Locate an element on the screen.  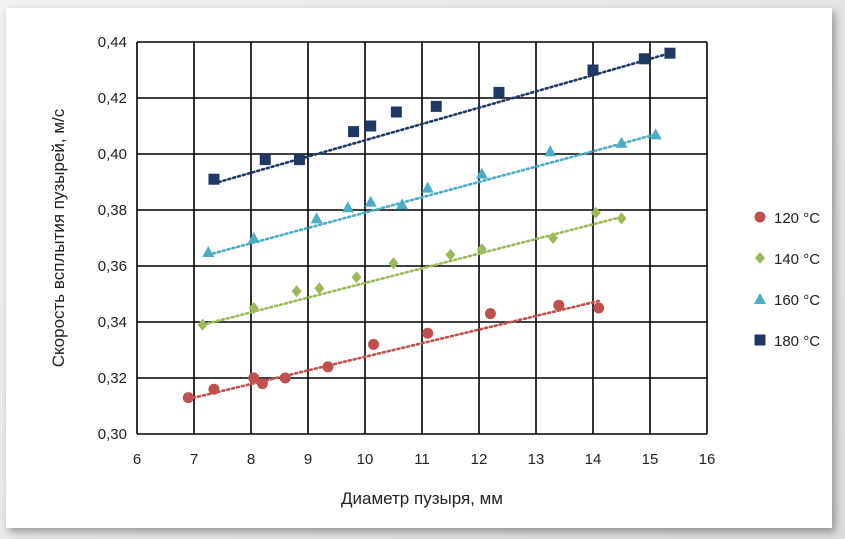
x-tick-label: 16 is located at coordinates (707, 459).